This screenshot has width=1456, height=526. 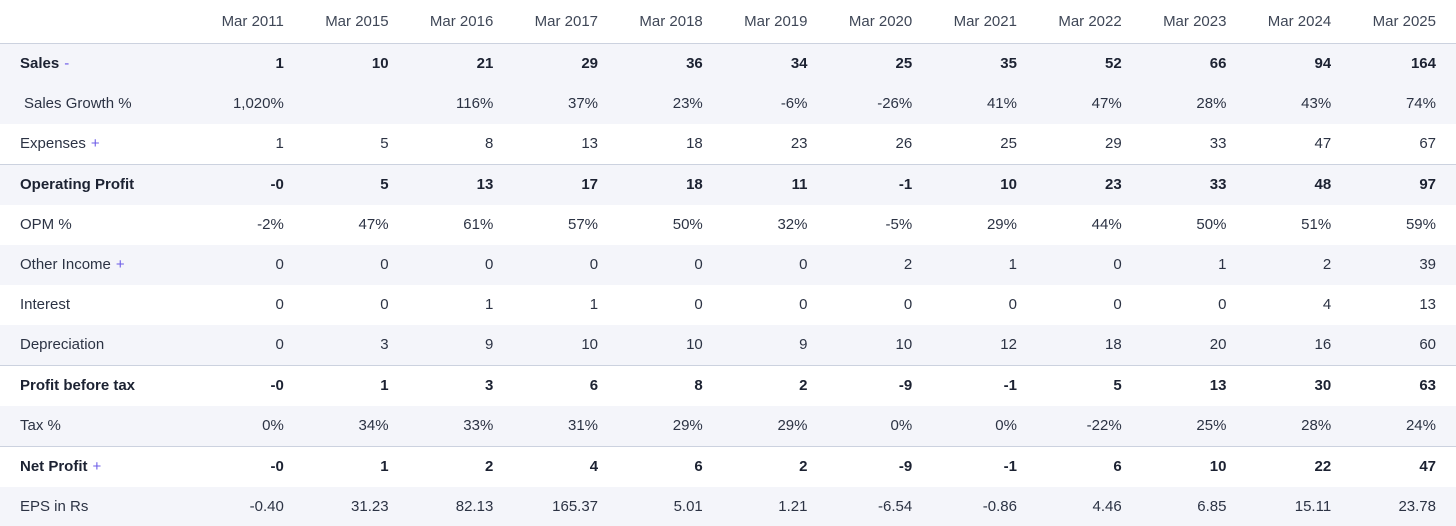 I want to click on cell-value: 12, so click(x=1008, y=344).